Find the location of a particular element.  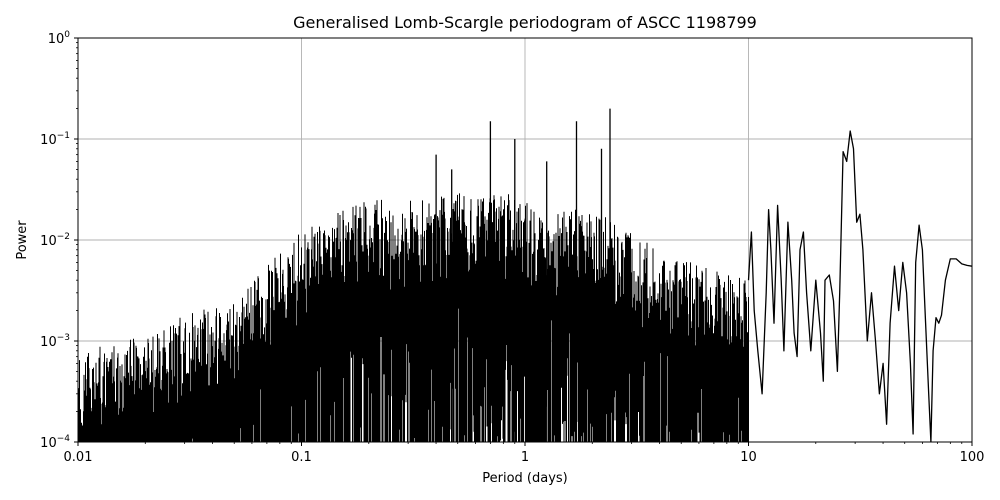

y-tick-label: 10⁻² is located at coordinates (55, 240).